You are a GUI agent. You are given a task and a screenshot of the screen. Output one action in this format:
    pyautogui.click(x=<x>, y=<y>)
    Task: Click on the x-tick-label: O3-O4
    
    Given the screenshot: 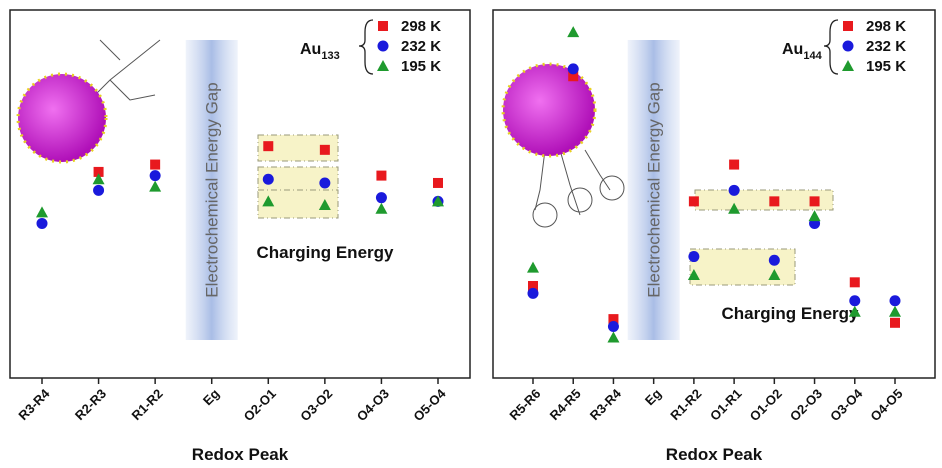 What is the action you would take?
    pyautogui.click(x=846, y=404)
    